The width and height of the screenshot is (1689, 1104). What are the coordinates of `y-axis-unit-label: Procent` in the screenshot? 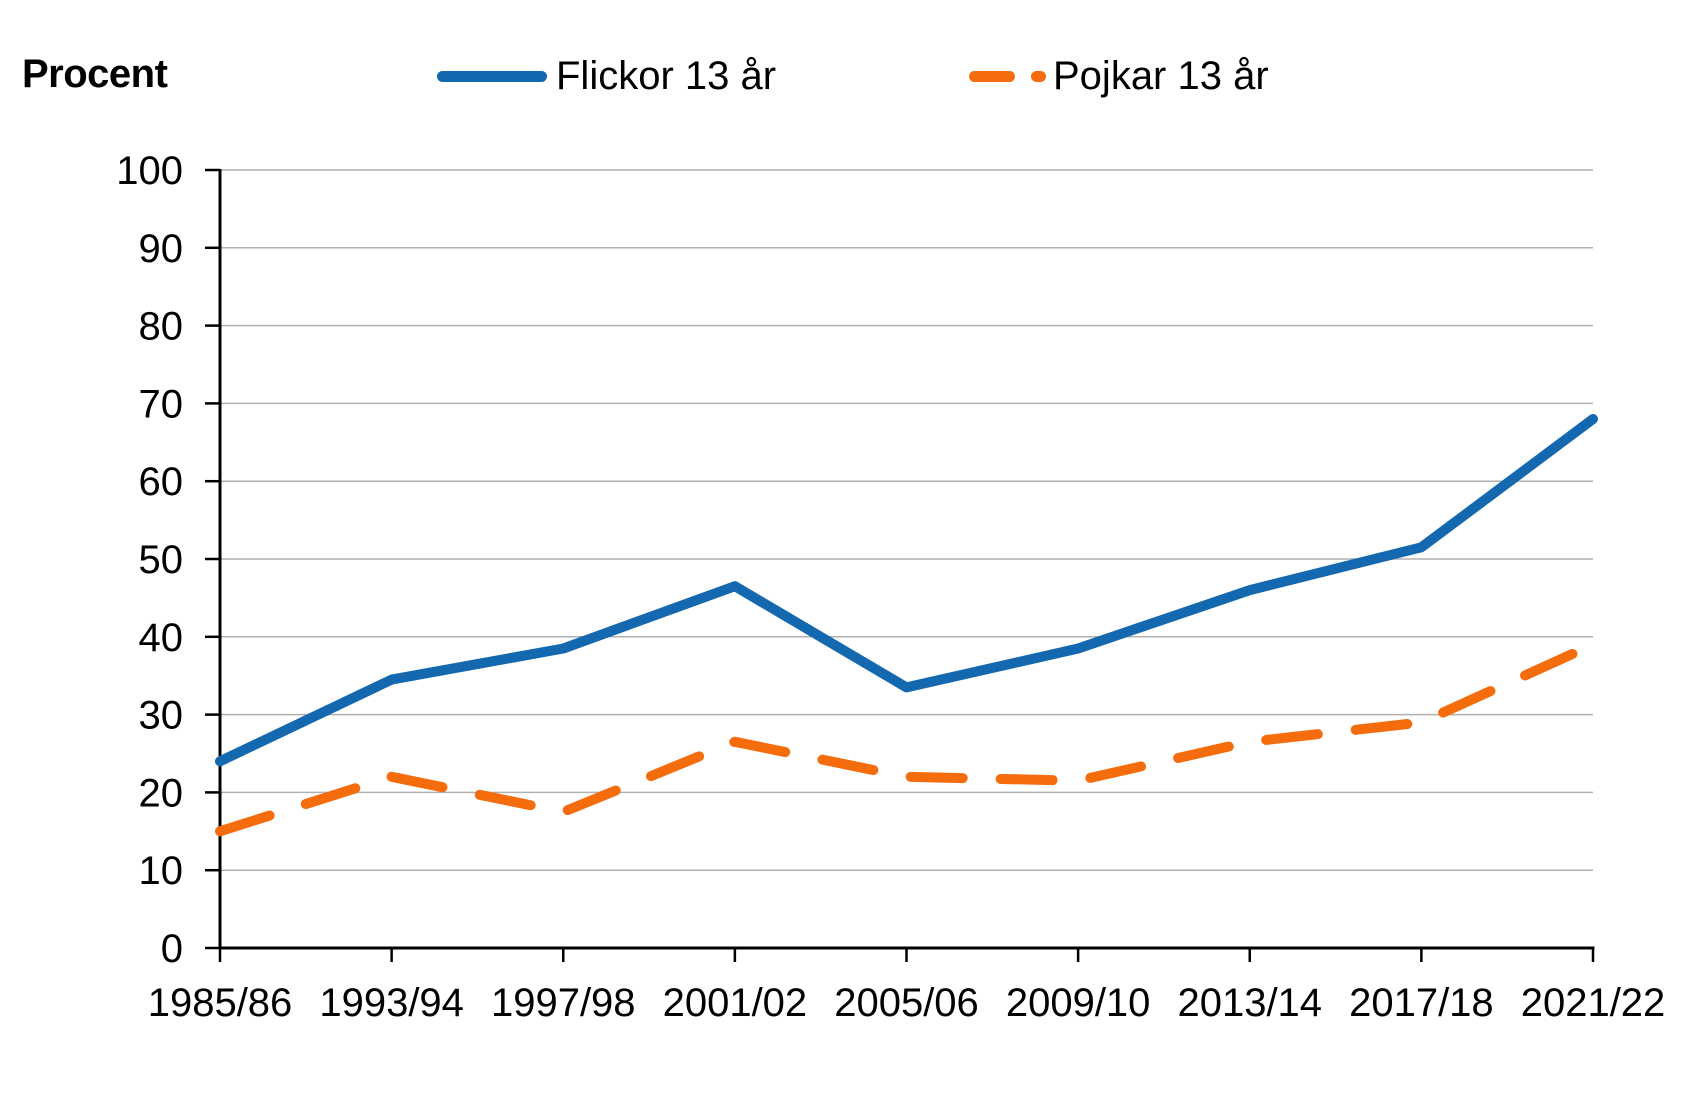 It's located at (95, 74).